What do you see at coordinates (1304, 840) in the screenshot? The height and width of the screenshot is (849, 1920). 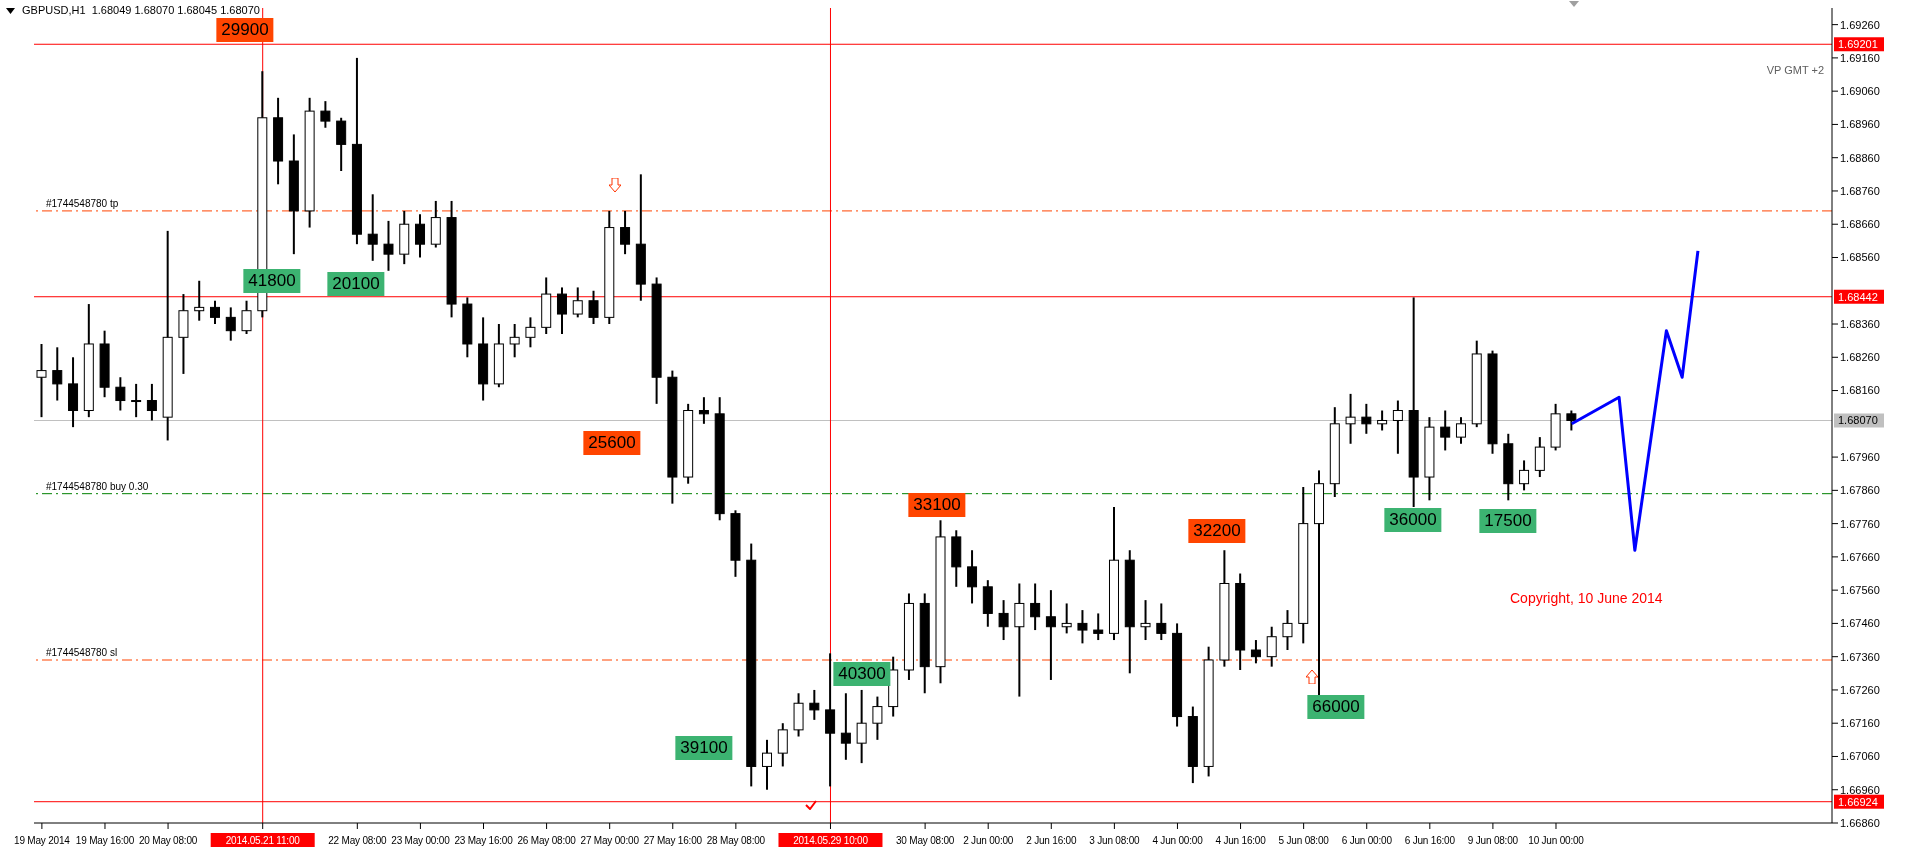 I see `x-tick-label: 5 Jun 08:00` at bounding box center [1304, 840].